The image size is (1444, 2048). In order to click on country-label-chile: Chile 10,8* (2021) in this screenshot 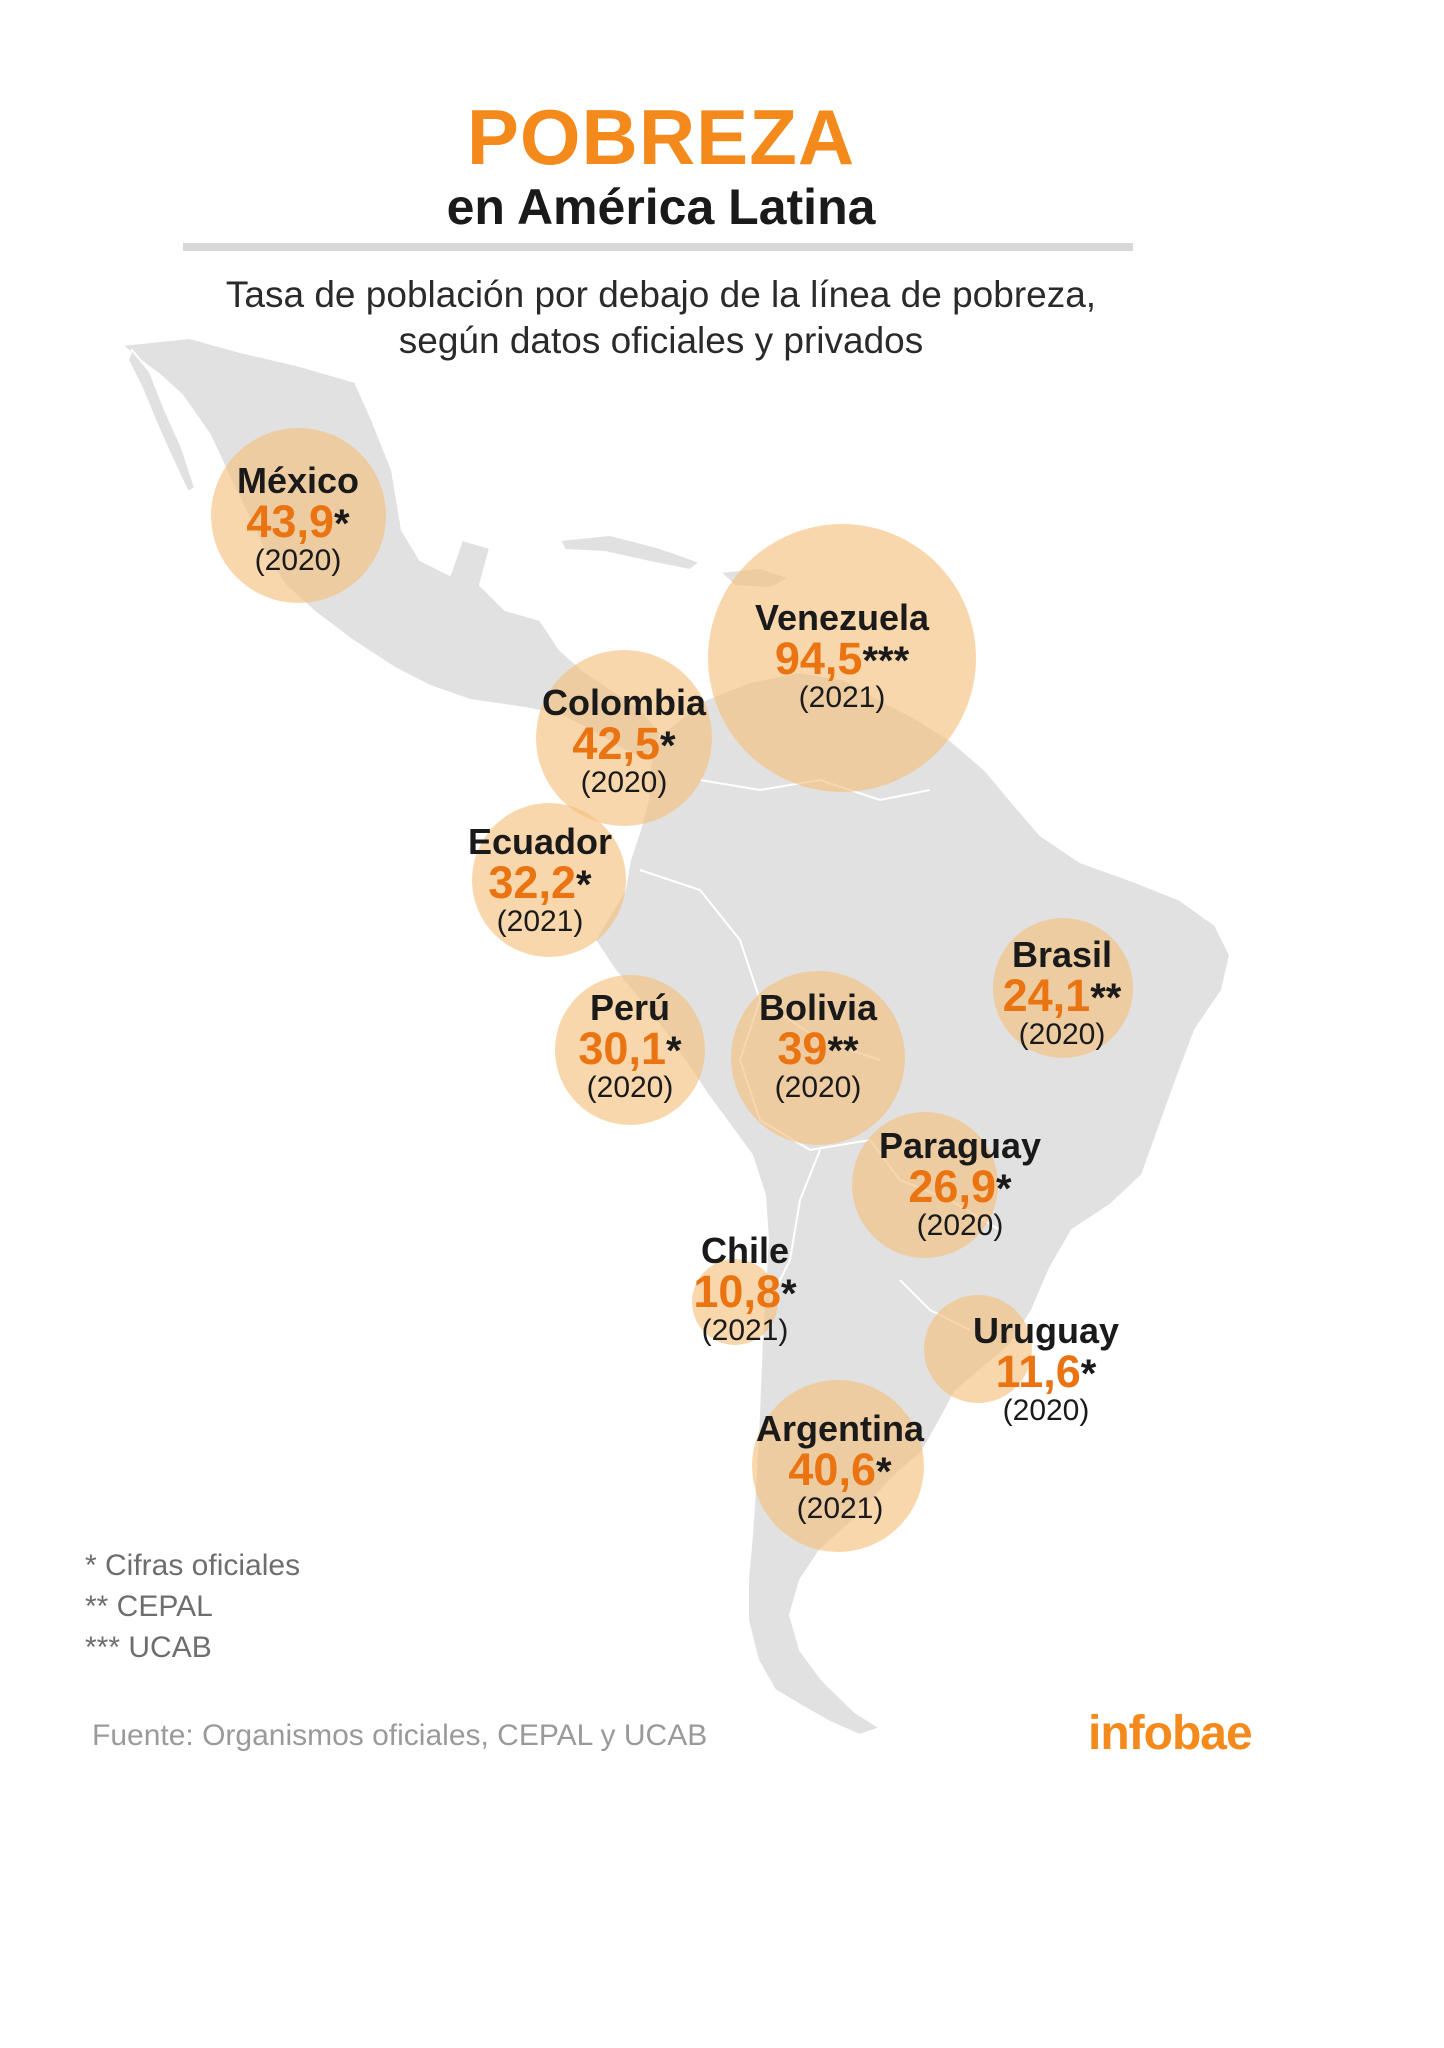, I will do `click(745, 1289)`.